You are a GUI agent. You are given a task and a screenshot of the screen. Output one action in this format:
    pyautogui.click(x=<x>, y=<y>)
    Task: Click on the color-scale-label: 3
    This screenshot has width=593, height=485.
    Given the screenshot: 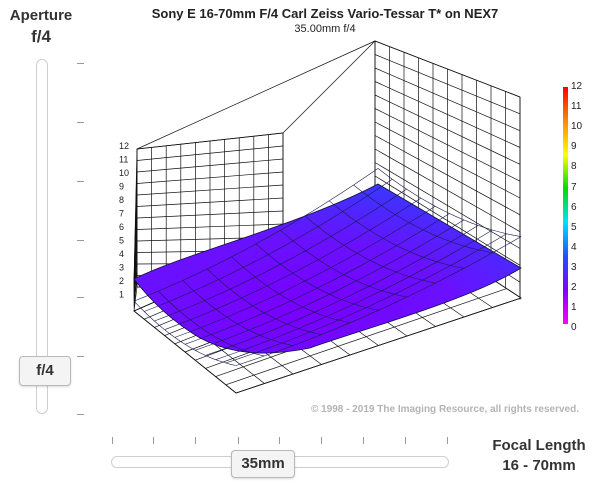 What is the action you would take?
    pyautogui.click(x=574, y=267)
    